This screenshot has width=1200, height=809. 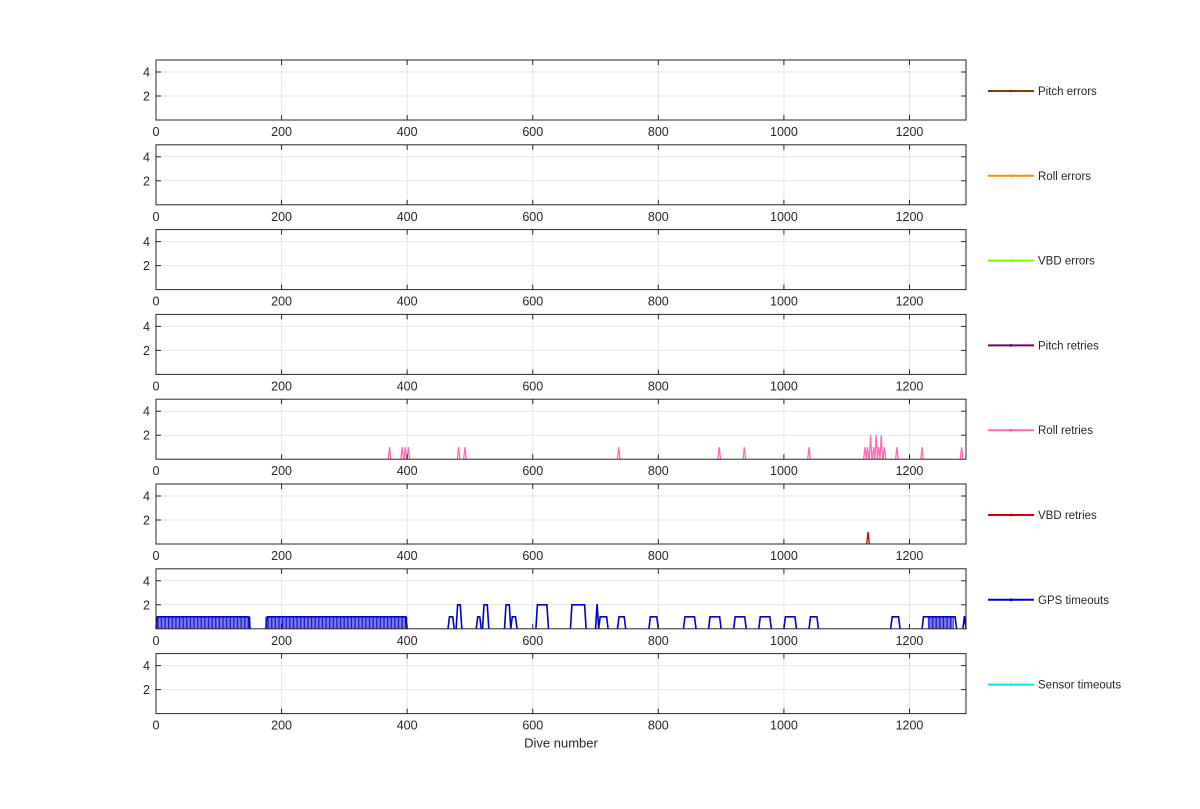 I want to click on subplot-3: 0 200 400 600 800 1000 1200 2 4 VBD errors, so click(x=619, y=269).